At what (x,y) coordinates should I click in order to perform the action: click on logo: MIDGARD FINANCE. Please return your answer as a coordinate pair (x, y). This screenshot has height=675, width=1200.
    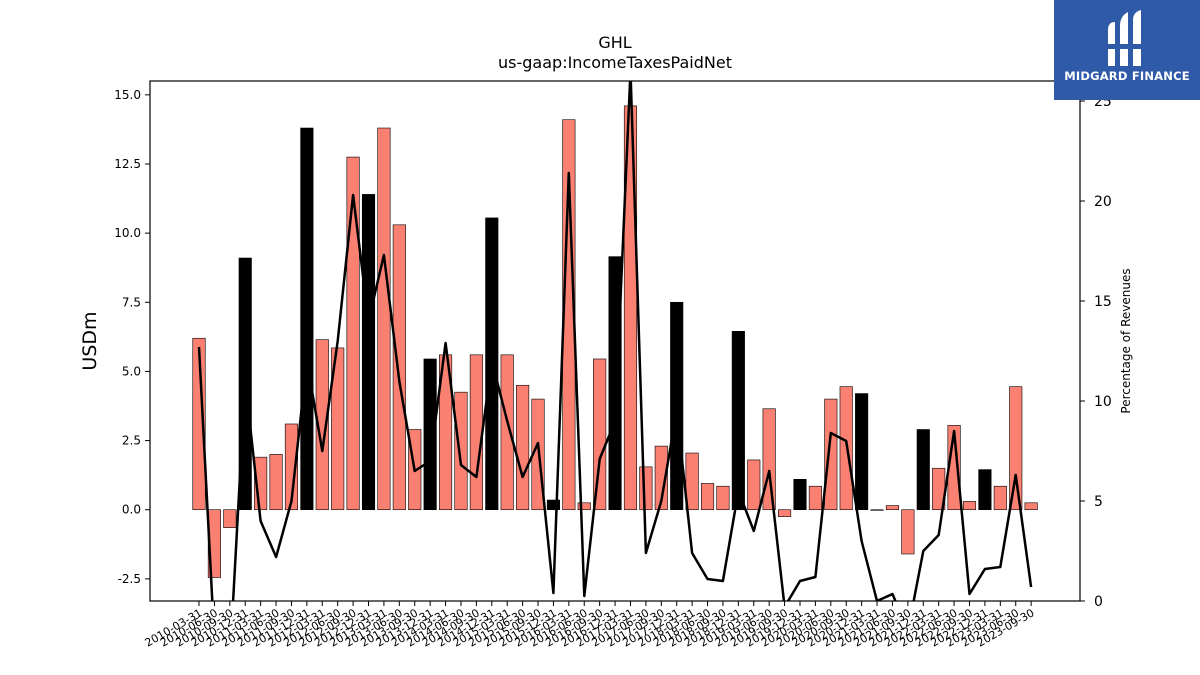
    Looking at the image, I should click on (1127, 50).